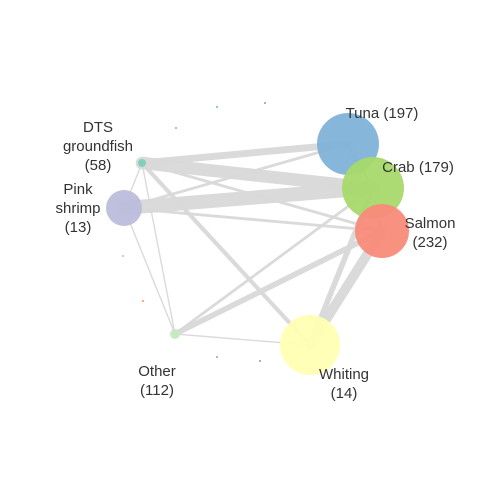 Image resolution: width=480 pixels, height=480 pixels. I want to click on edge-pink-other, so click(149, 271).